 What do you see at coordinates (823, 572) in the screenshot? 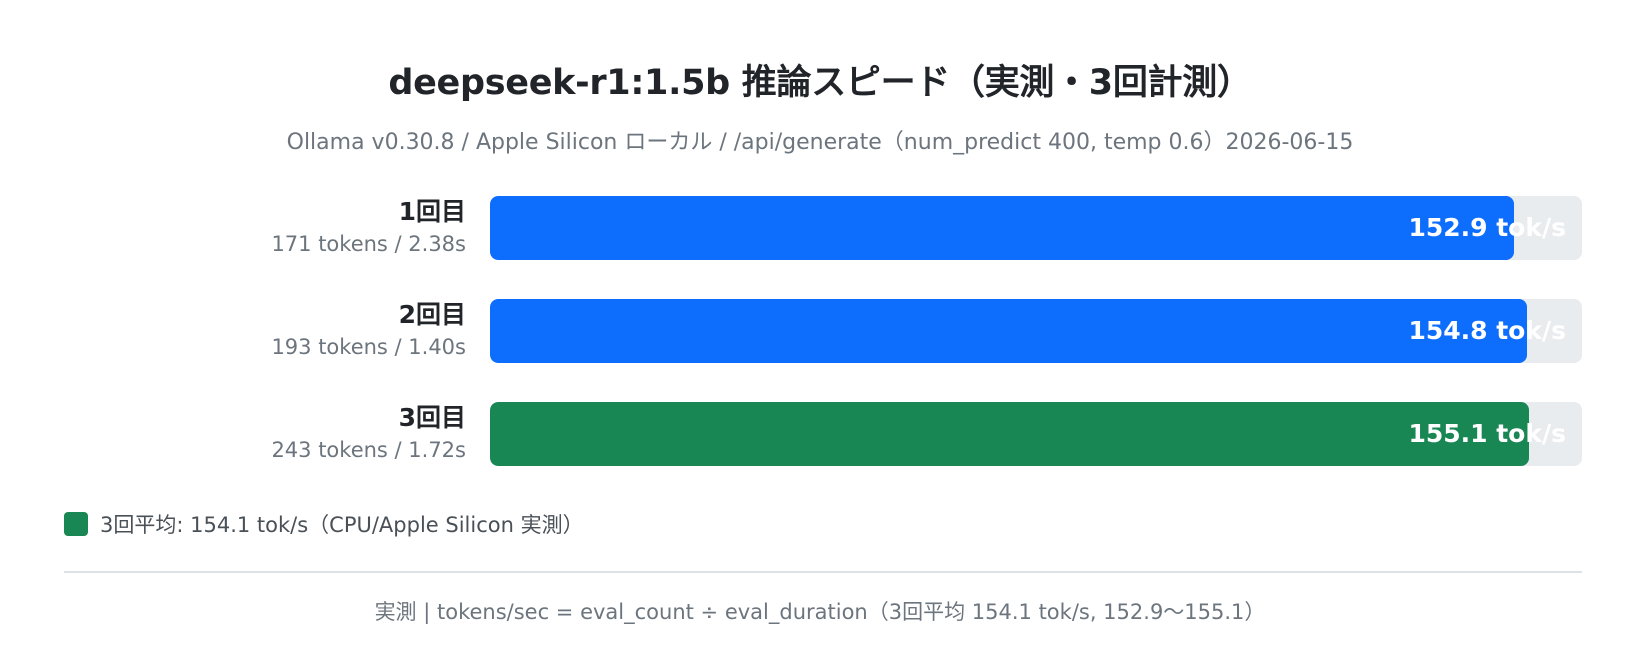
I see `divider` at bounding box center [823, 572].